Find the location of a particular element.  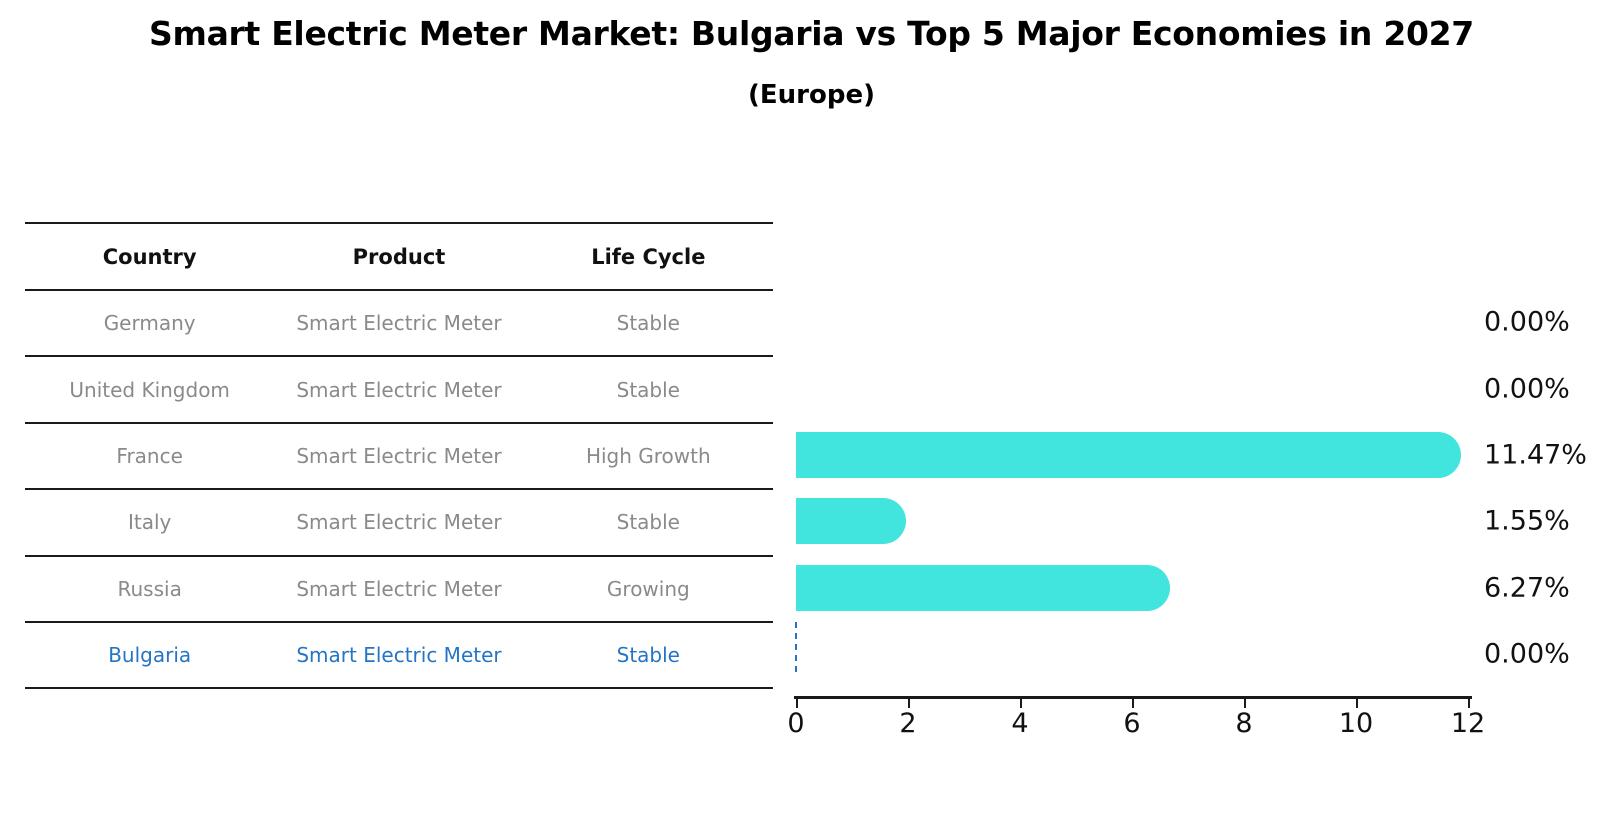

lifecycle-cell: High Growth is located at coordinates (648, 455).